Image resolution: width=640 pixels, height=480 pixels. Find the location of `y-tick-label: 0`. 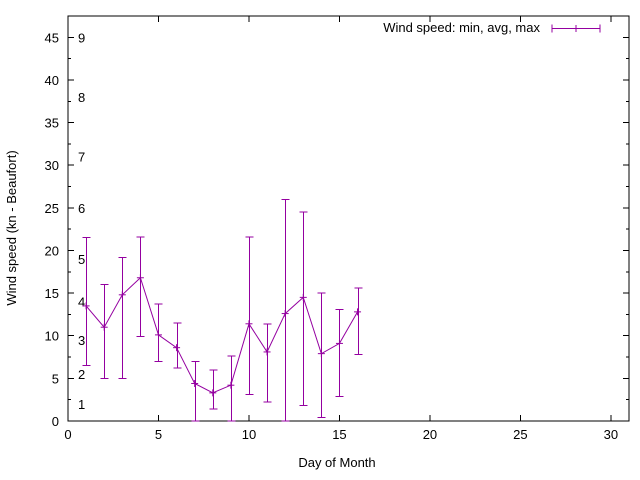

y-tick-label: 0 is located at coordinates (55, 421).